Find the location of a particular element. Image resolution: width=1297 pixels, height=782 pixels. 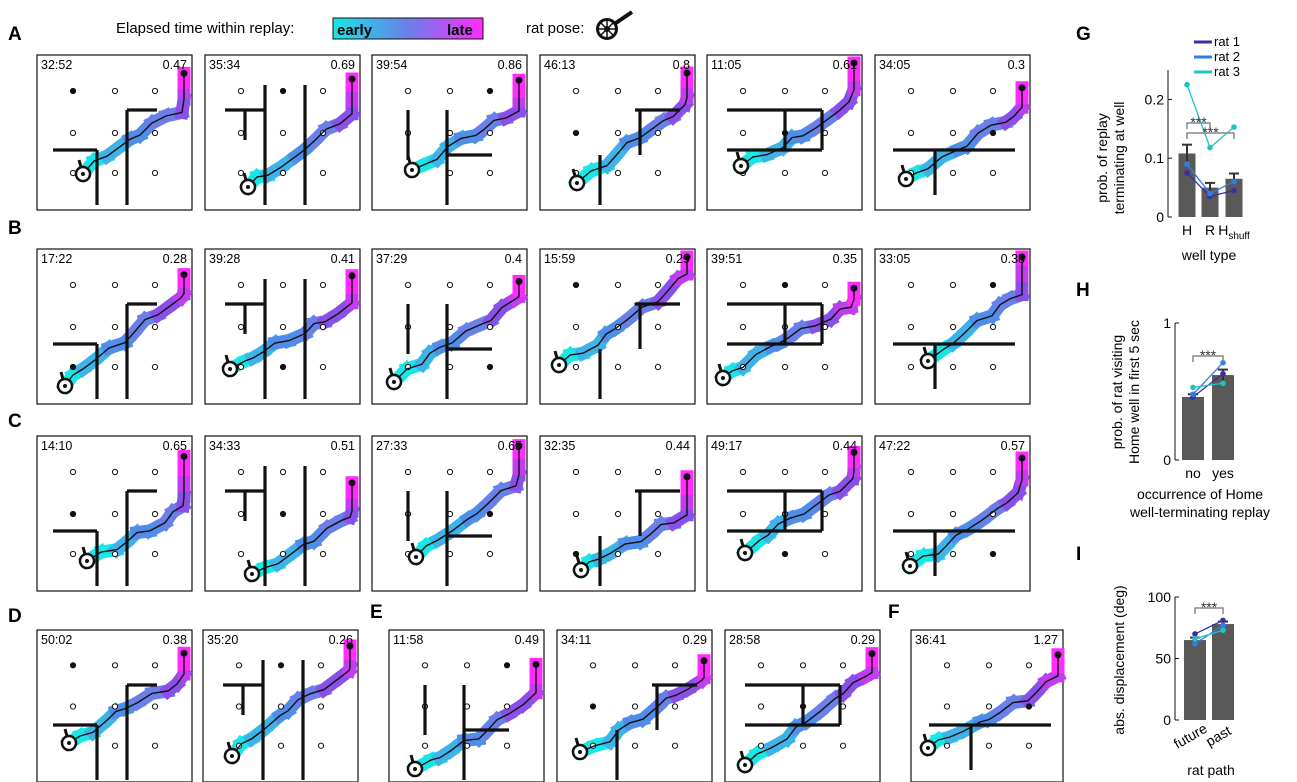

replay-time-label: 35:34 is located at coordinates (224, 65).